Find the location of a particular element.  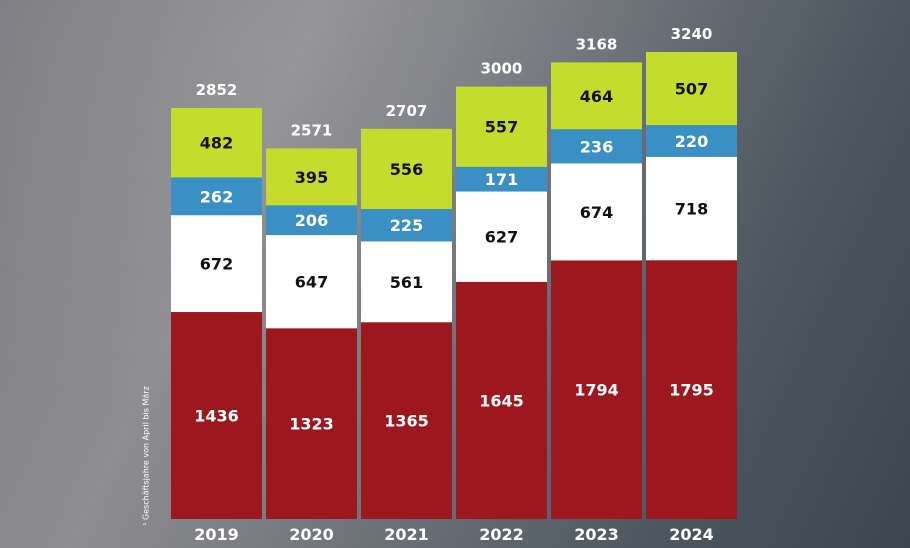

green-segment-value-2019: 482 is located at coordinates (216, 143).